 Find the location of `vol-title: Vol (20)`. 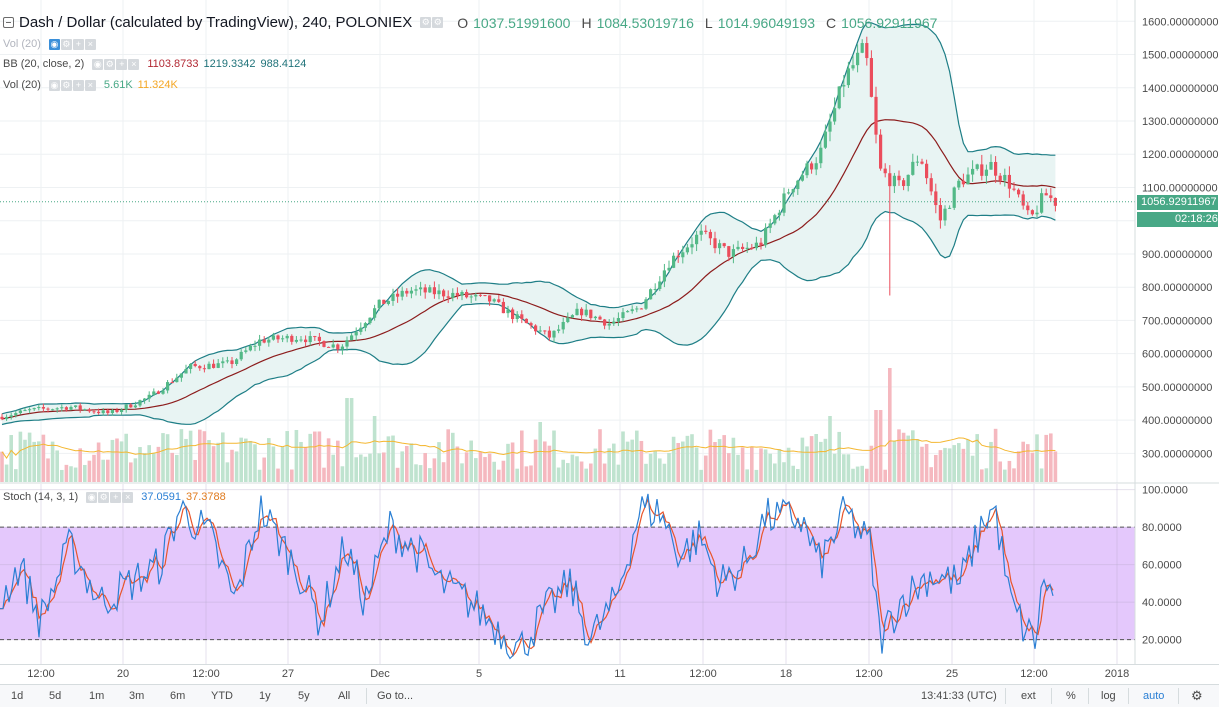

vol-title: Vol (20) is located at coordinates (22, 85).